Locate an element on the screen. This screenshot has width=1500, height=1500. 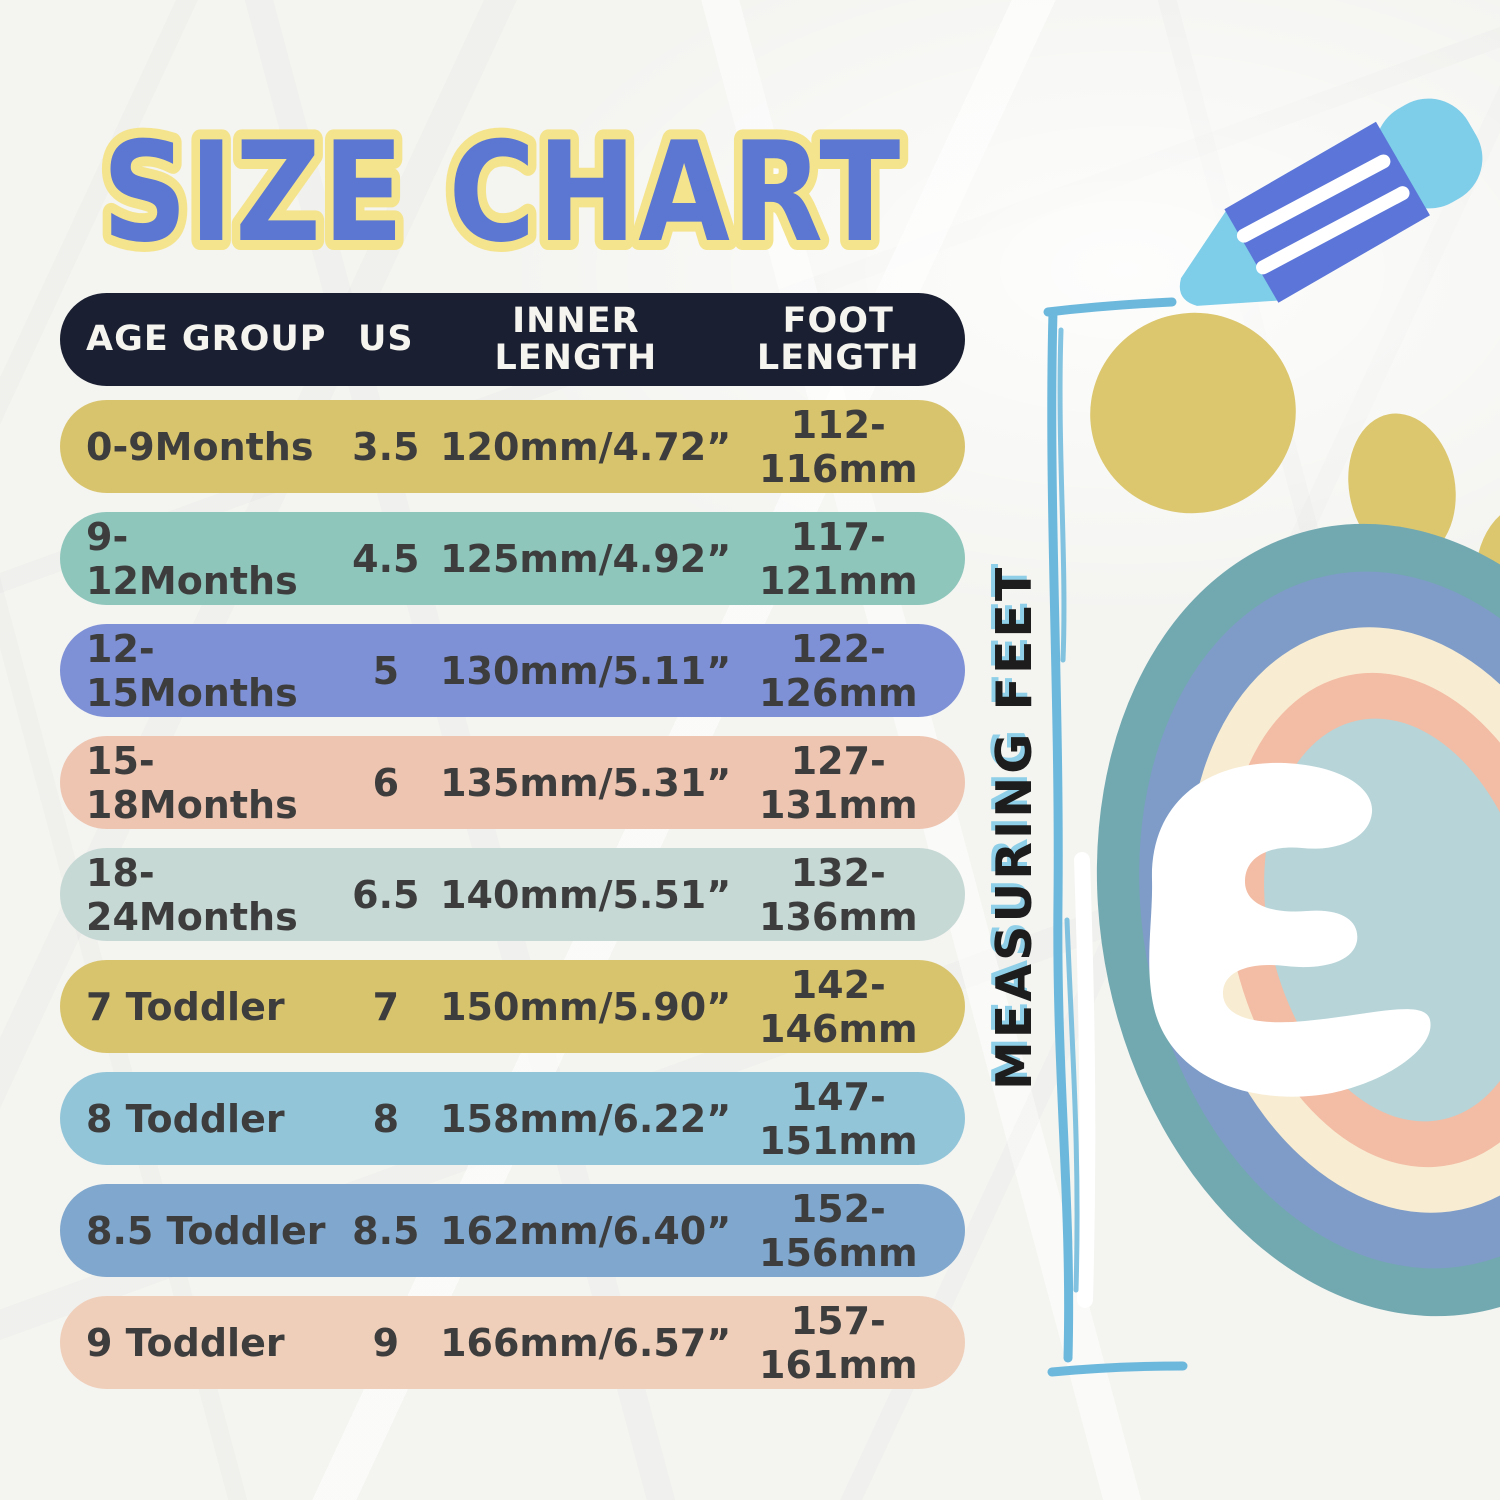
pencil-icon is located at coordinates (1331, 202).